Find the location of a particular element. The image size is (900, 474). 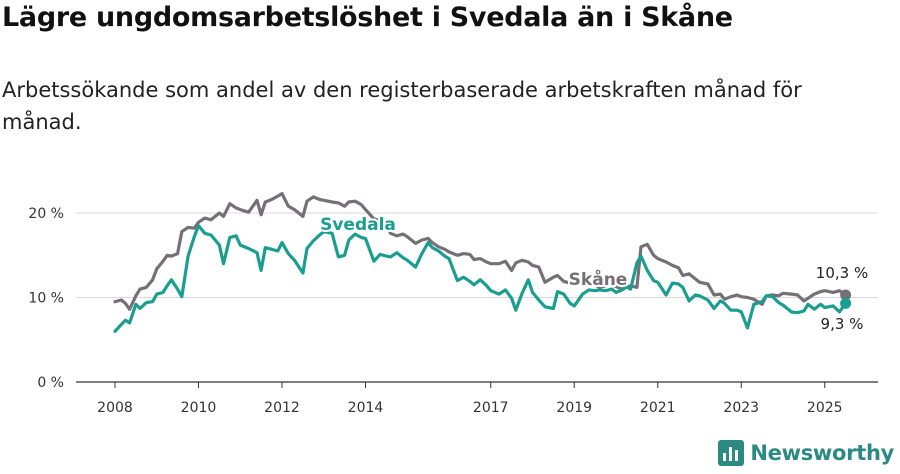

y-tick-label: 20 % is located at coordinates (46, 214).